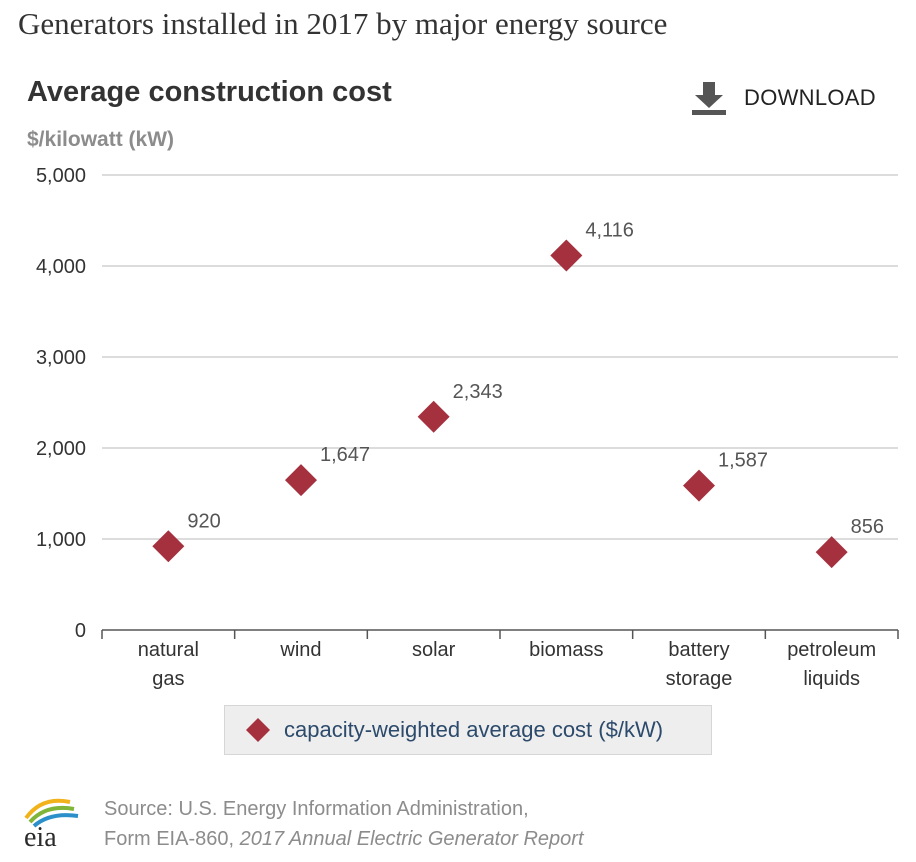  Describe the element at coordinates (209, 92) in the screenshot. I see `chart-title: Average construction cost` at that location.